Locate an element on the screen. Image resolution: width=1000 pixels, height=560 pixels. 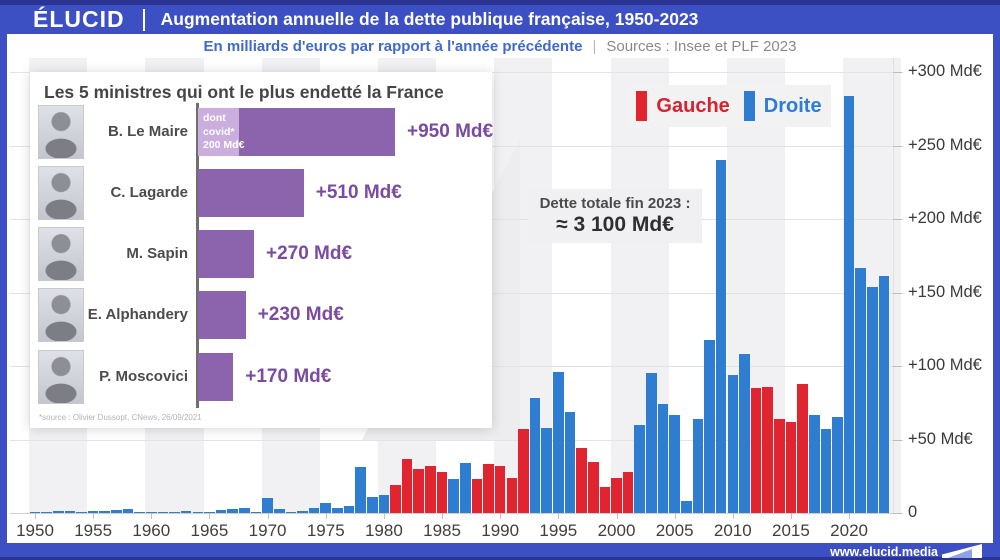
bar-2015-gauche is located at coordinates (791, 467).